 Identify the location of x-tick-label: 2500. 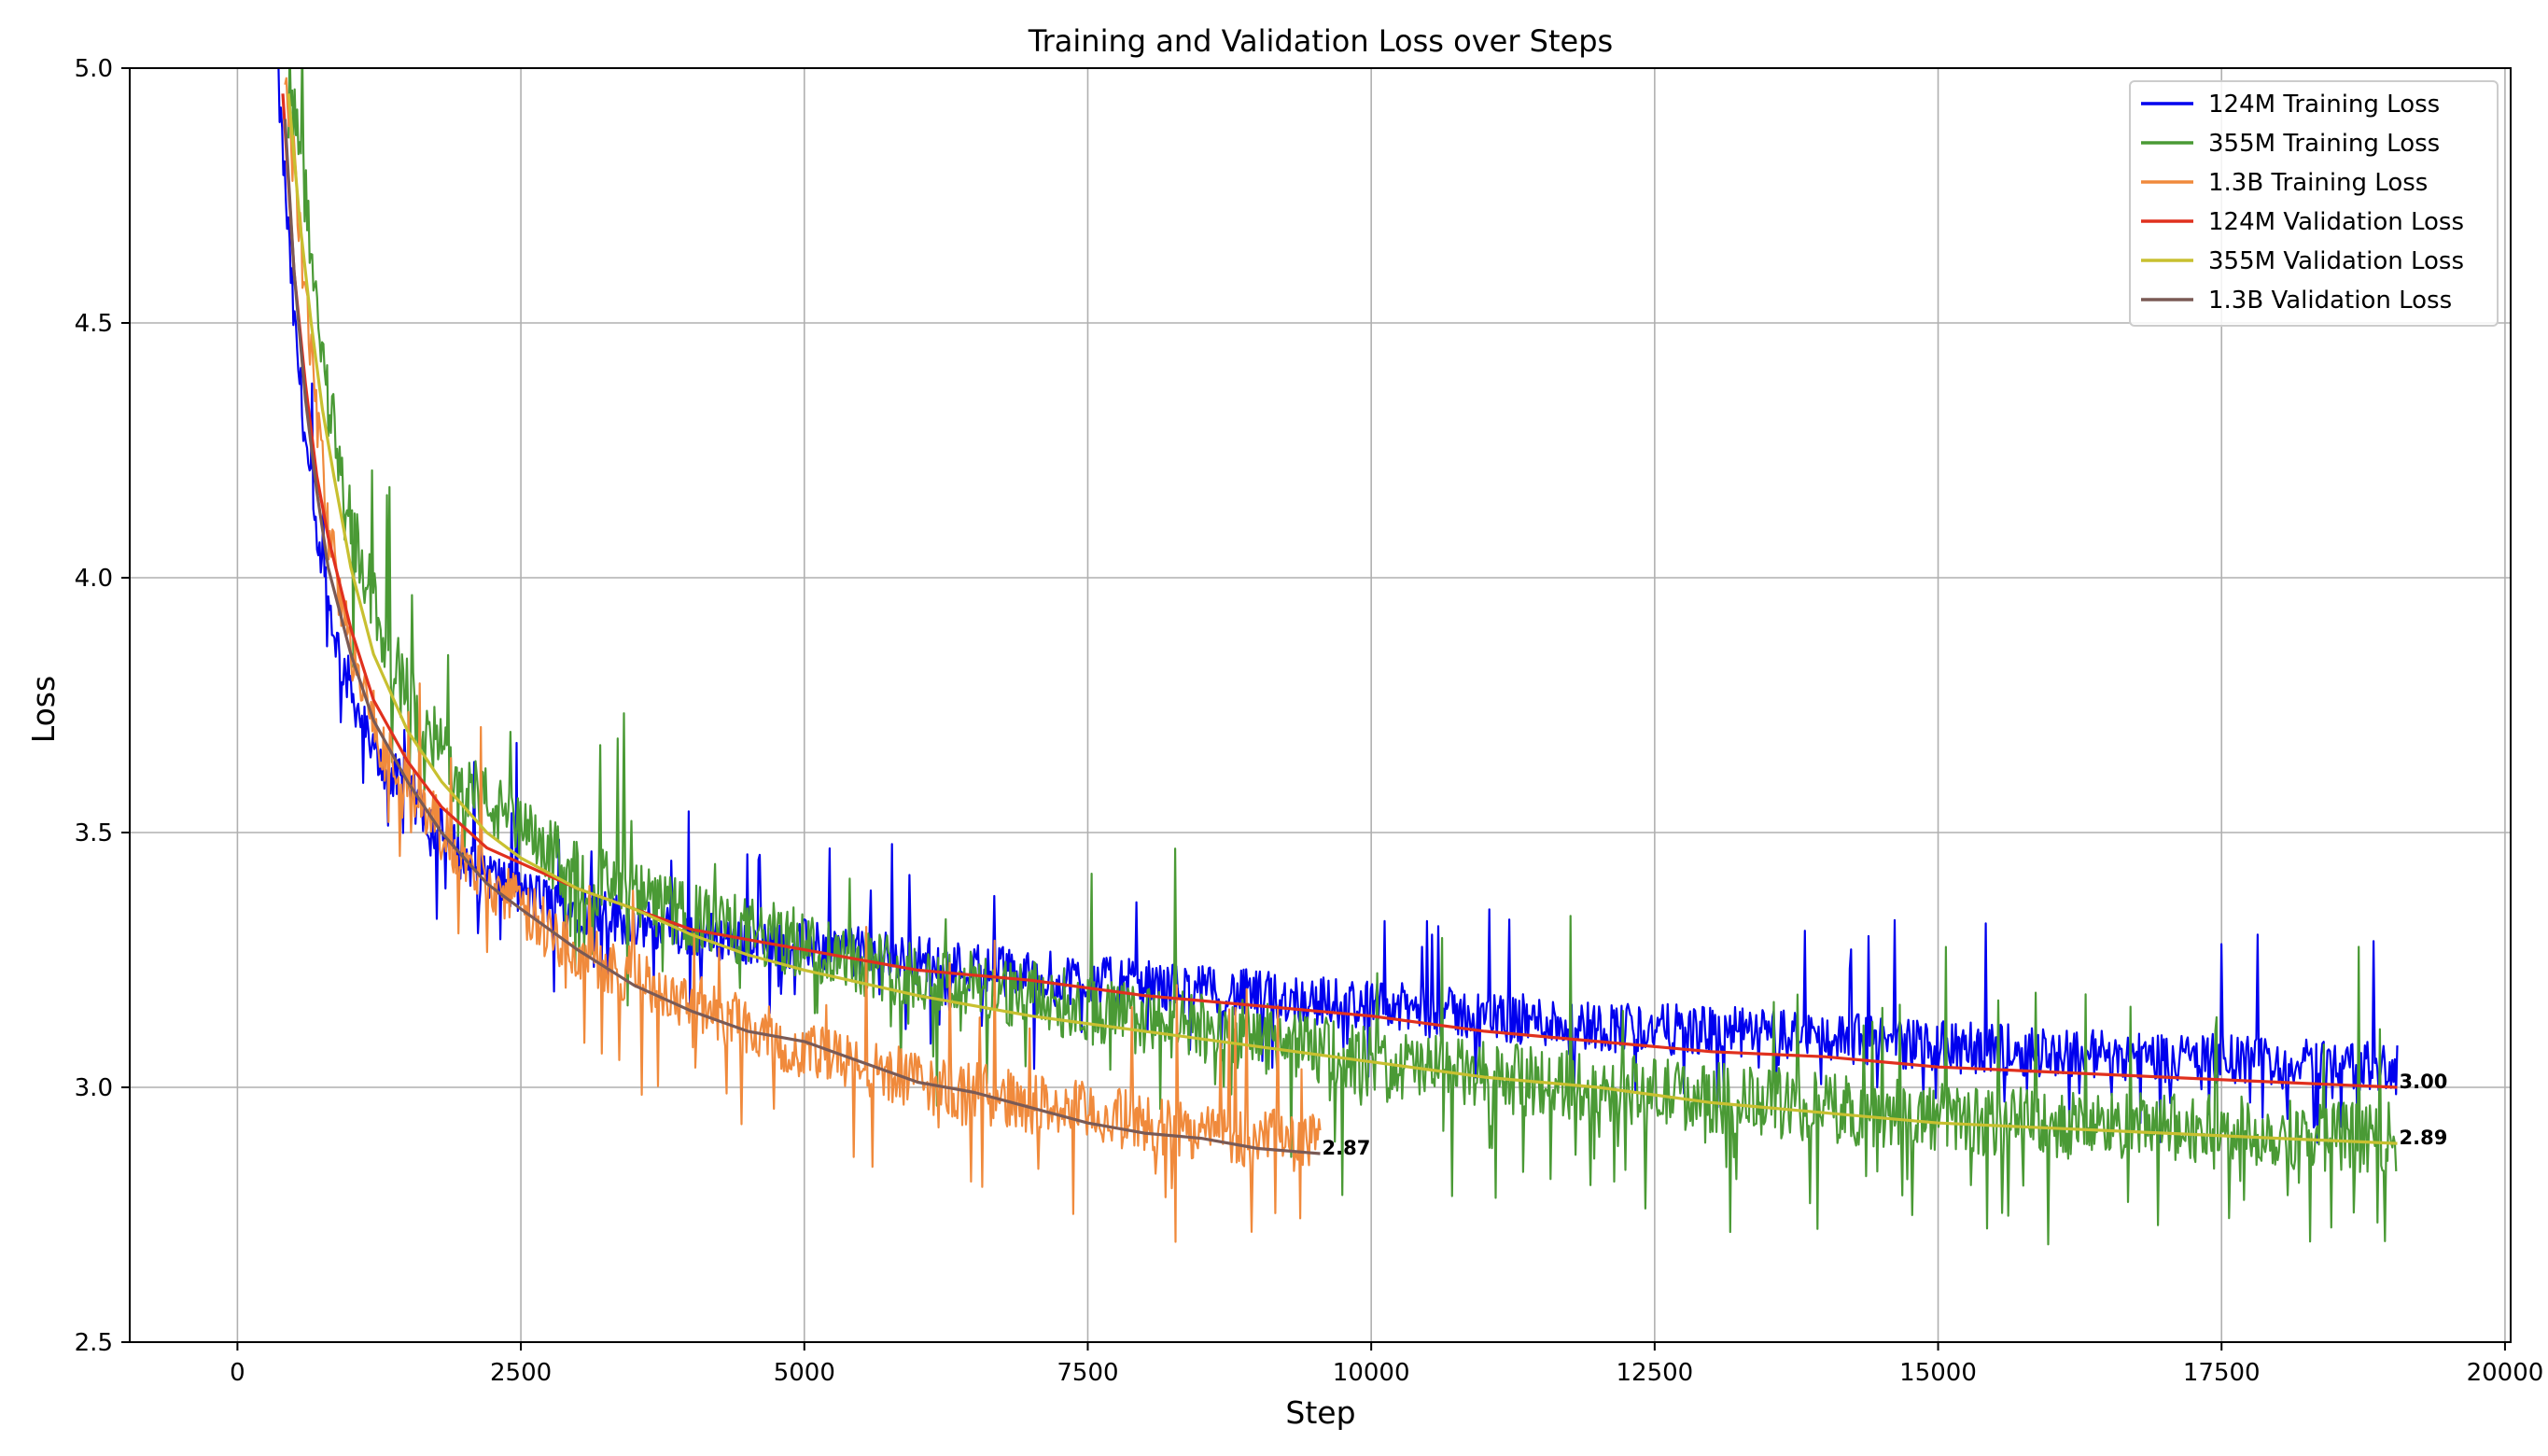
(521, 1373).